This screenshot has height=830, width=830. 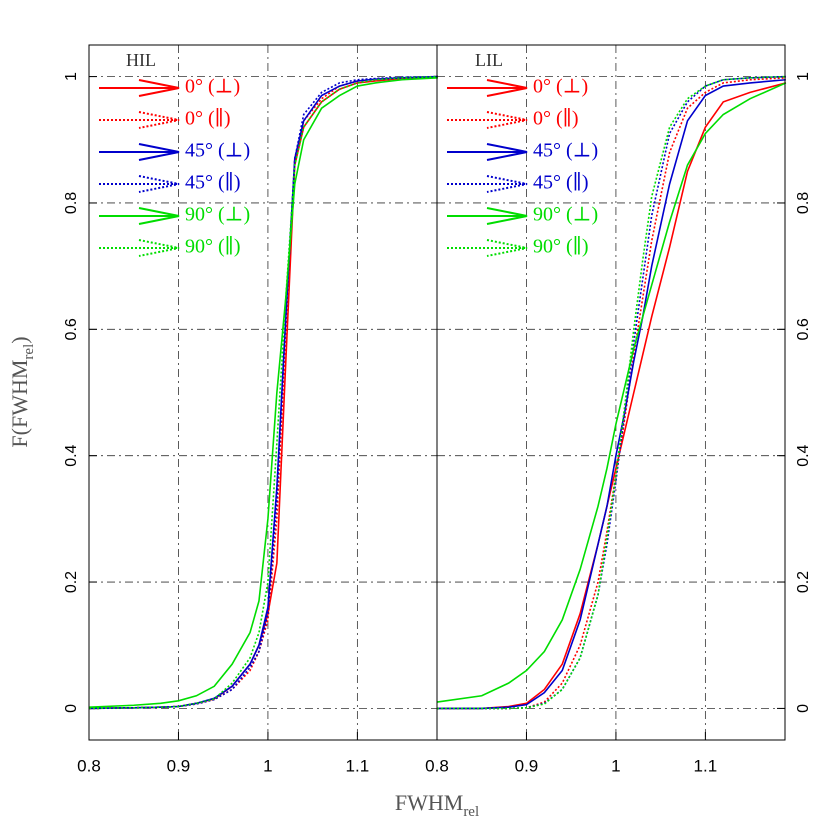 What do you see at coordinates (471, 812) in the screenshot?
I see `x-label-sub: rel` at bounding box center [471, 812].